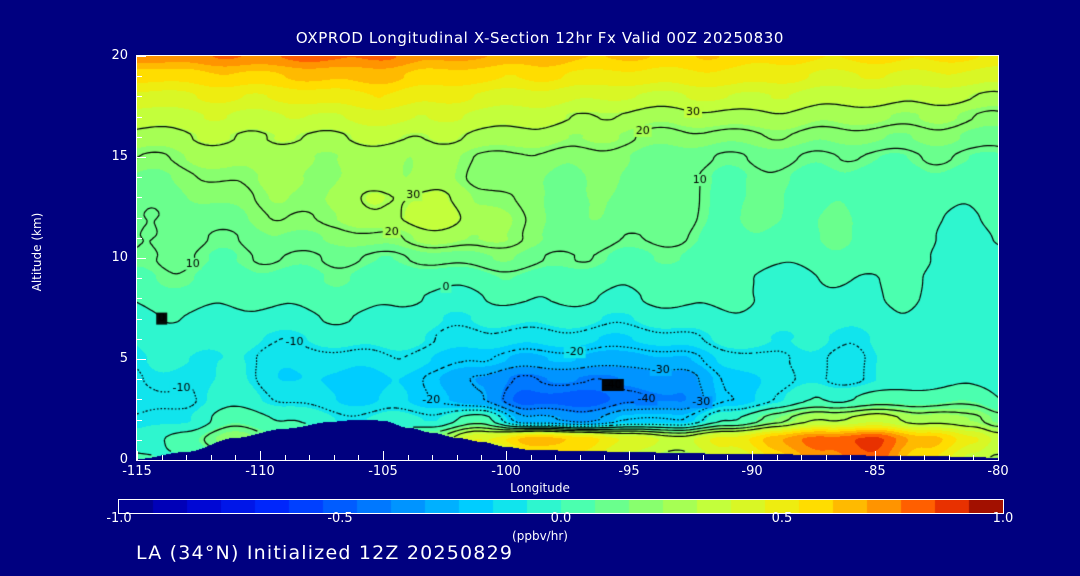 This screenshot has height=576, width=1080. What do you see at coordinates (540, 488) in the screenshot?
I see `x-axis-title: Longitude` at bounding box center [540, 488].